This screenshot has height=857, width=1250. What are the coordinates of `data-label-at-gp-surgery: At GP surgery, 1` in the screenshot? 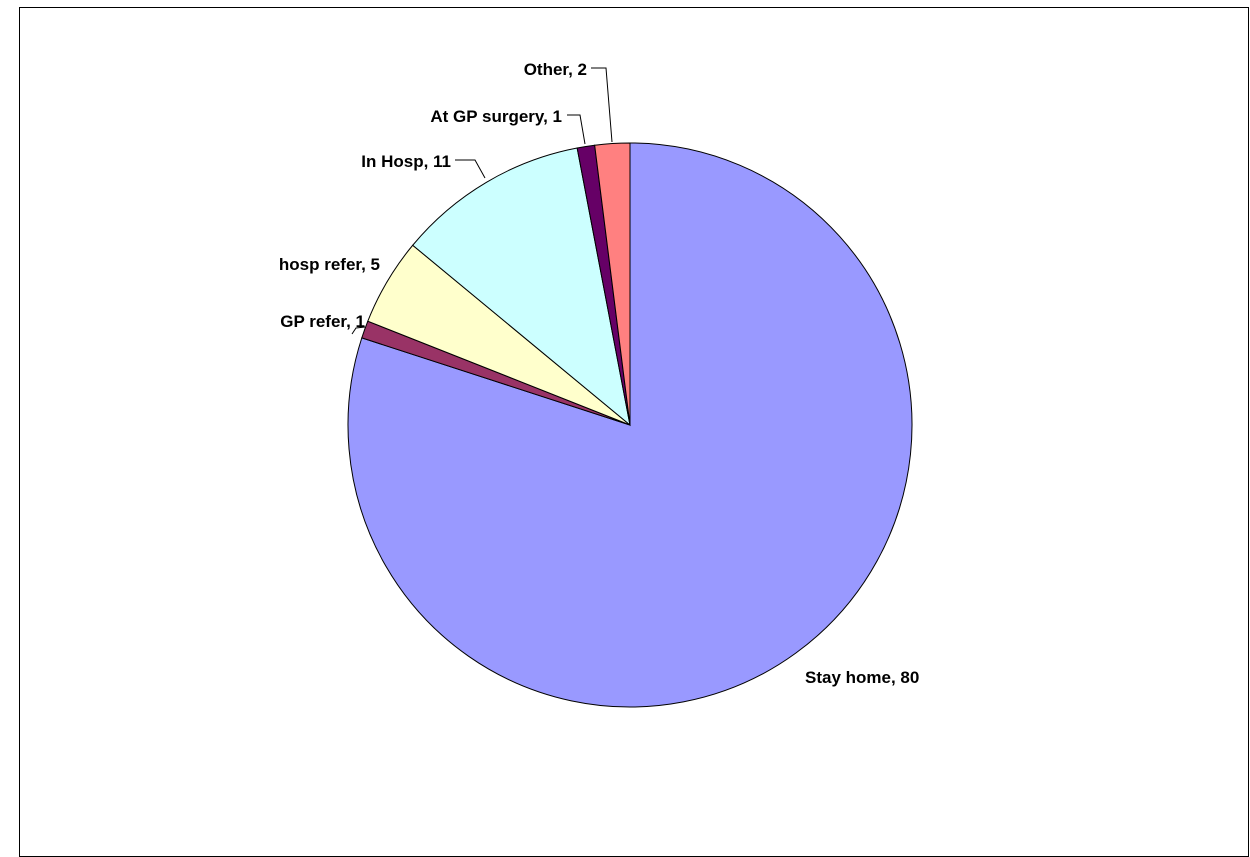 It's located at (496, 116).